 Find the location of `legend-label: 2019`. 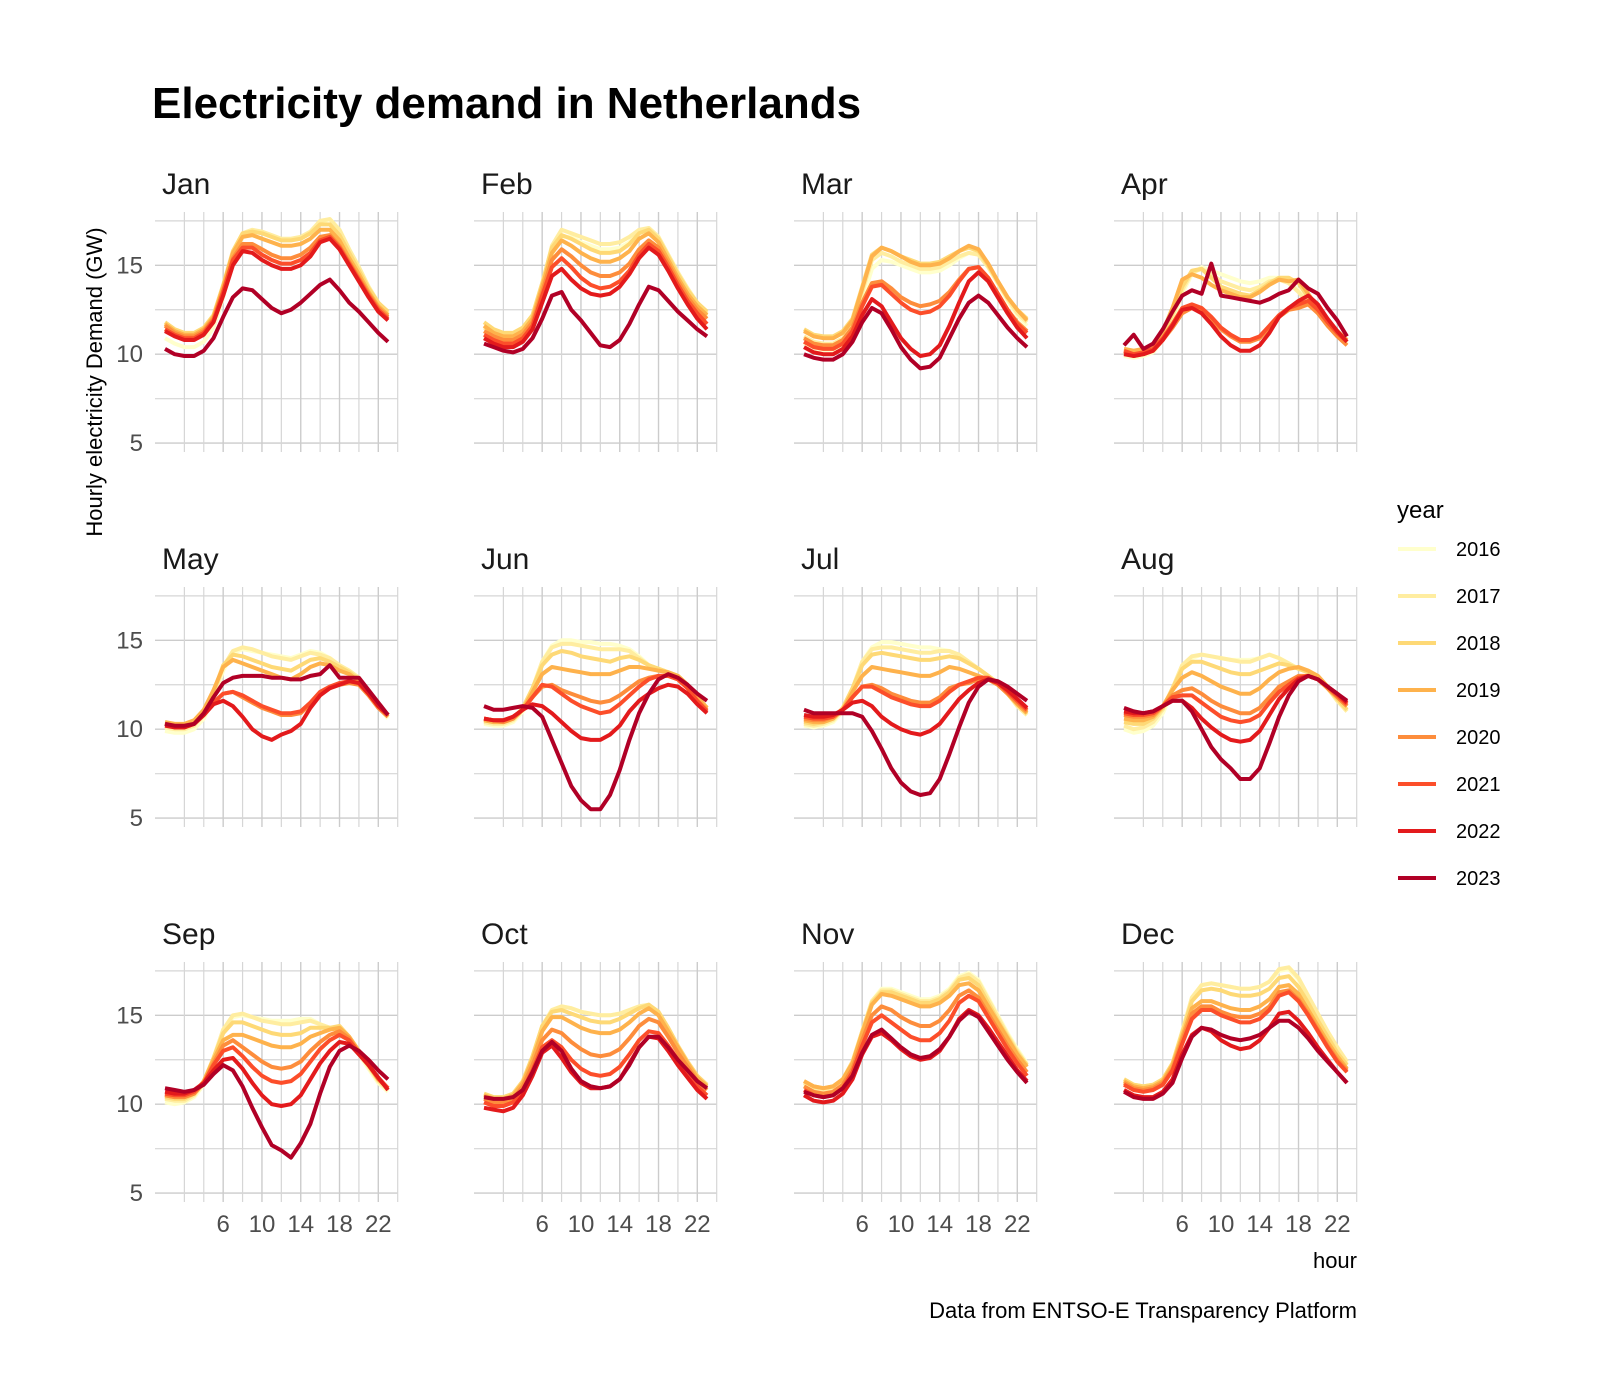

legend-label: 2019 is located at coordinates (1478, 691).